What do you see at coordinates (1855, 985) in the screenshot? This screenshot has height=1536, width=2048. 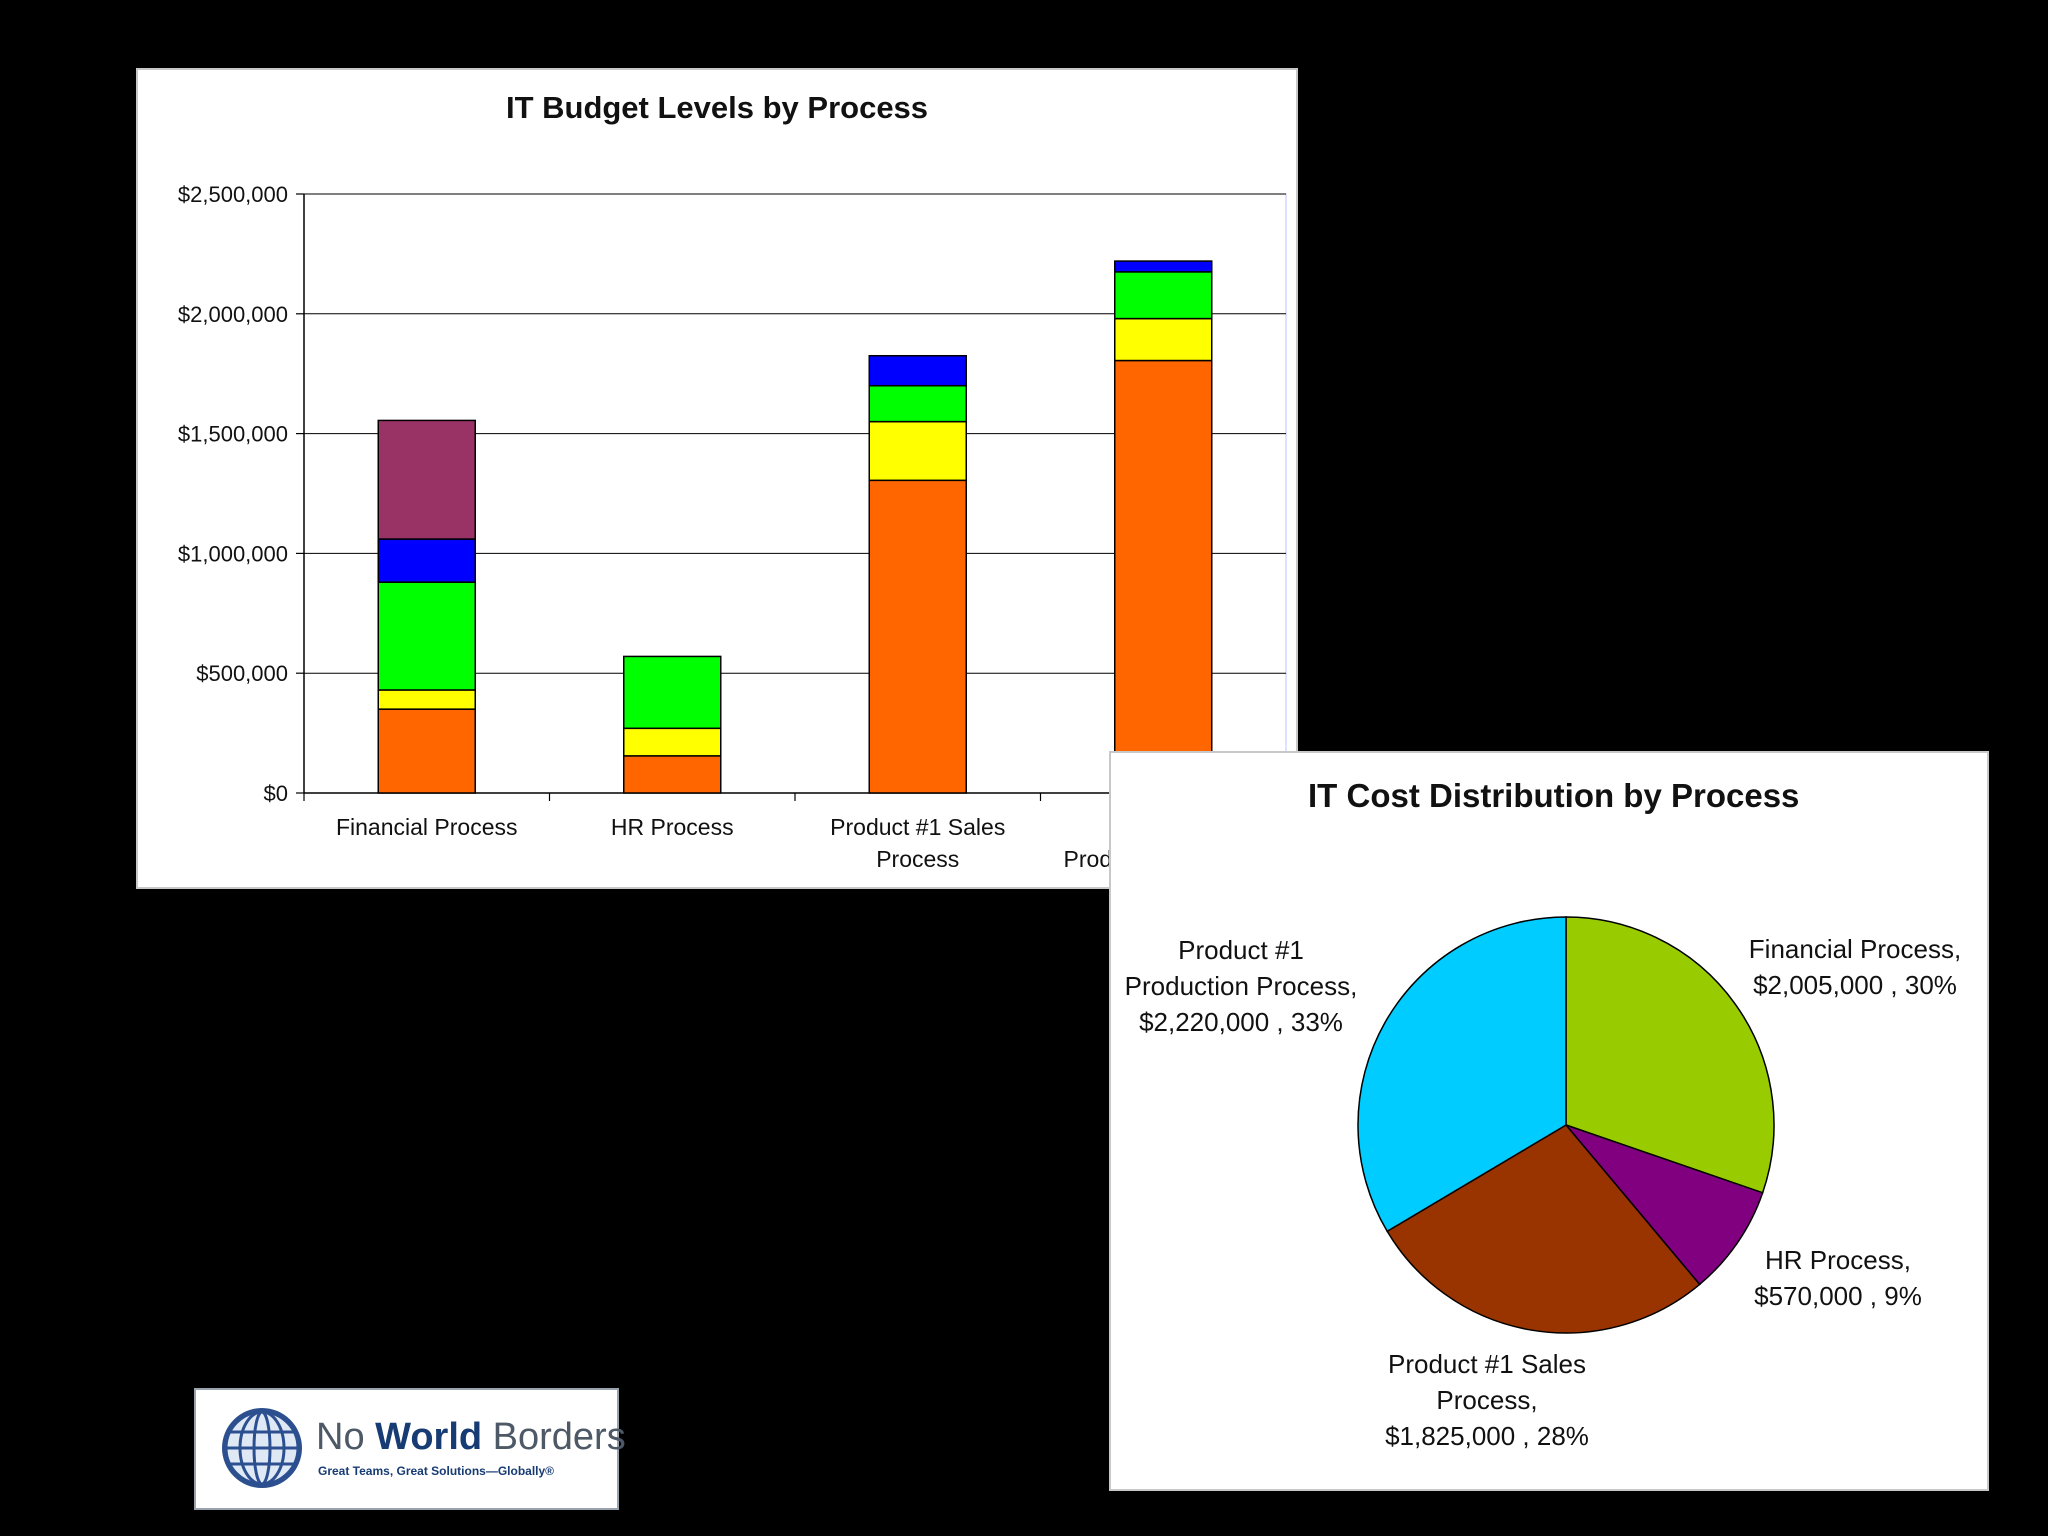 I see `pie-slice-label: $2,005,000 , 30%` at bounding box center [1855, 985].